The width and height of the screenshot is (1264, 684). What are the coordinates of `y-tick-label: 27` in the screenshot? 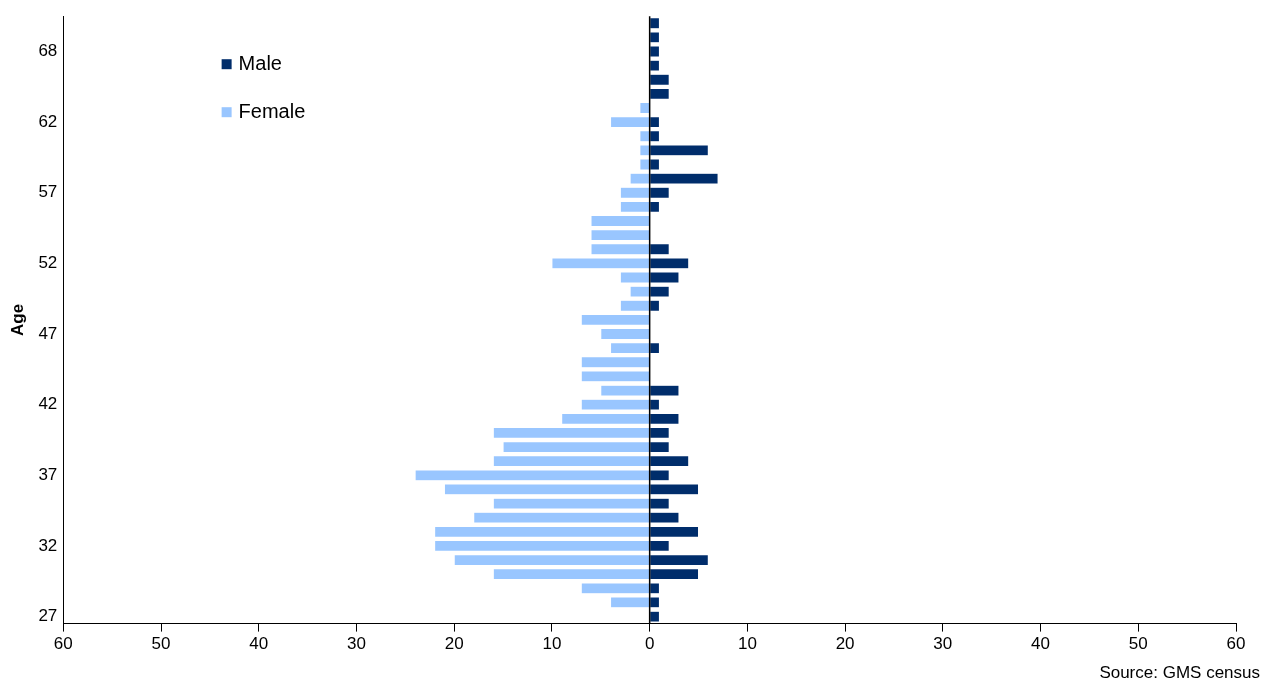 It's located at (48, 616).